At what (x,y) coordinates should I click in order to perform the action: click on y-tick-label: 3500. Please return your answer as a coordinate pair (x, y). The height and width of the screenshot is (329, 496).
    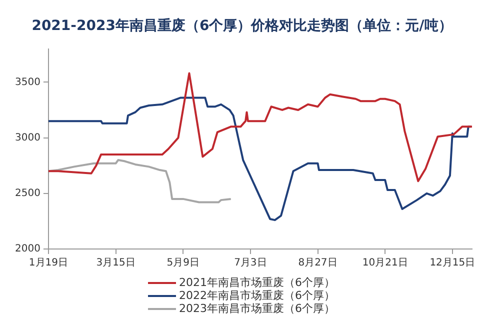
    Looking at the image, I should click on (27, 82).